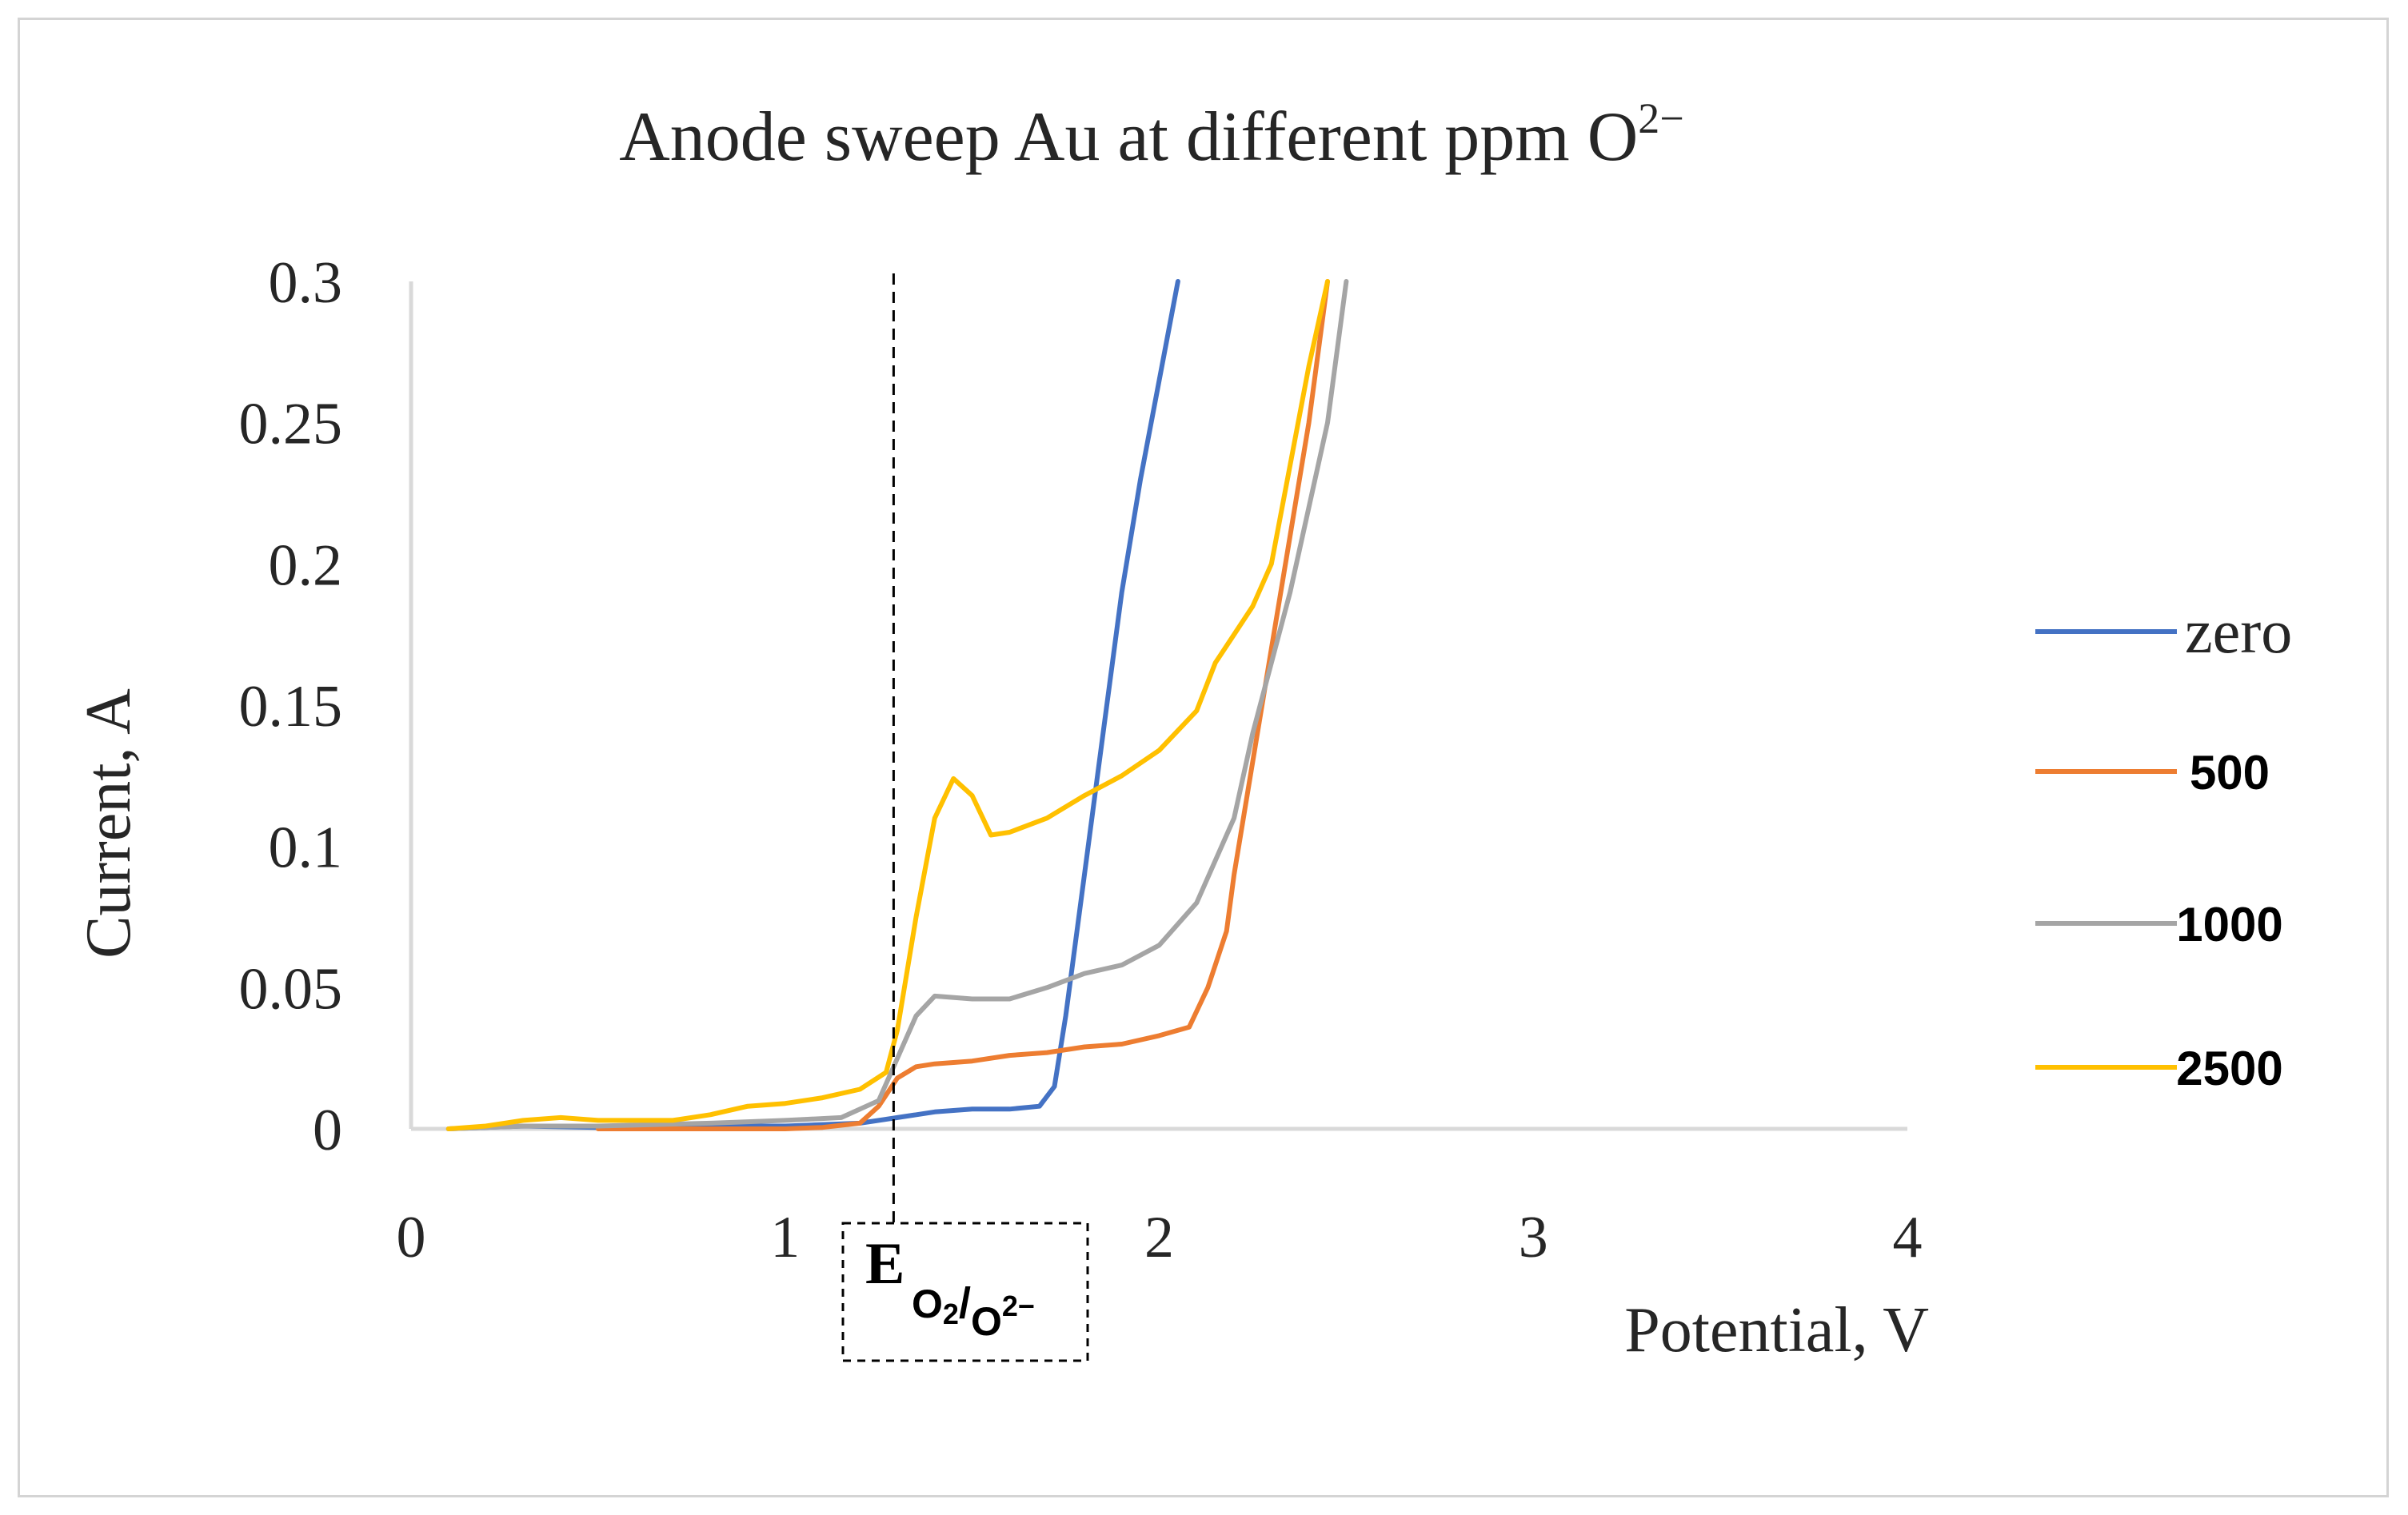 The image size is (2408, 1515). I want to click on annotation-sub-b: O, so click(986, 1321).